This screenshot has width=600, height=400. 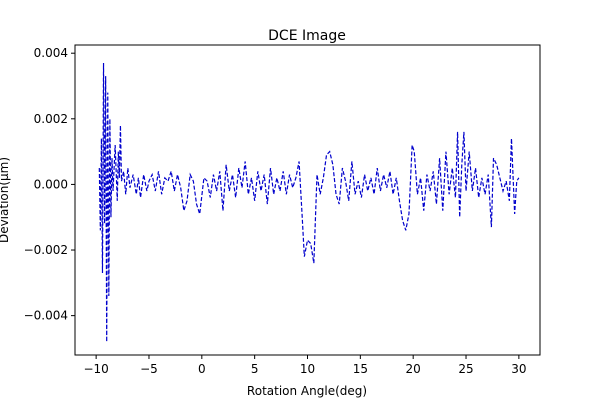 What do you see at coordinates (360, 369) in the screenshot?
I see `x-tick-label: 15` at bounding box center [360, 369].